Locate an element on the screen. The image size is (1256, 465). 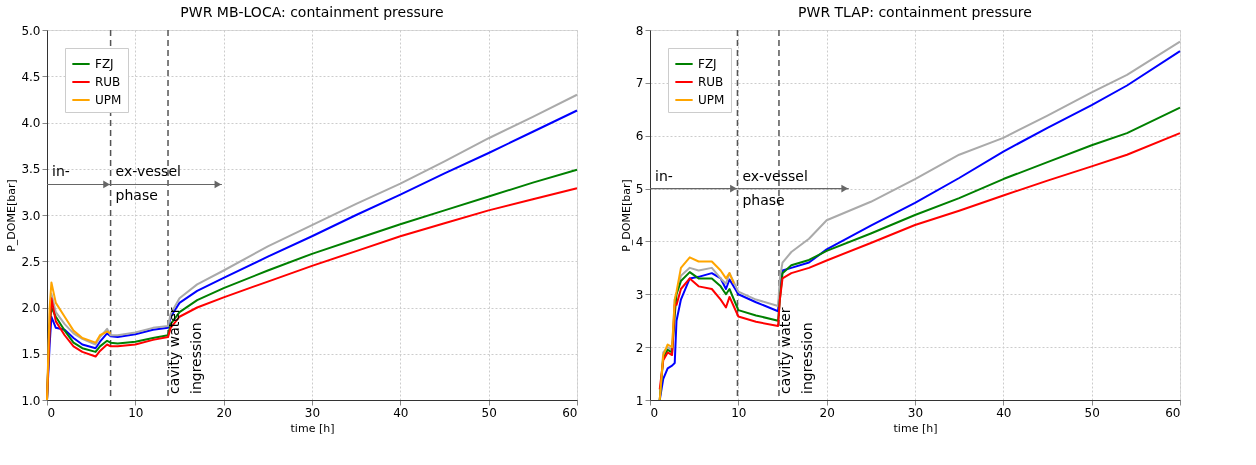
y-tick-label: 4.5 is located at coordinates (31, 76).